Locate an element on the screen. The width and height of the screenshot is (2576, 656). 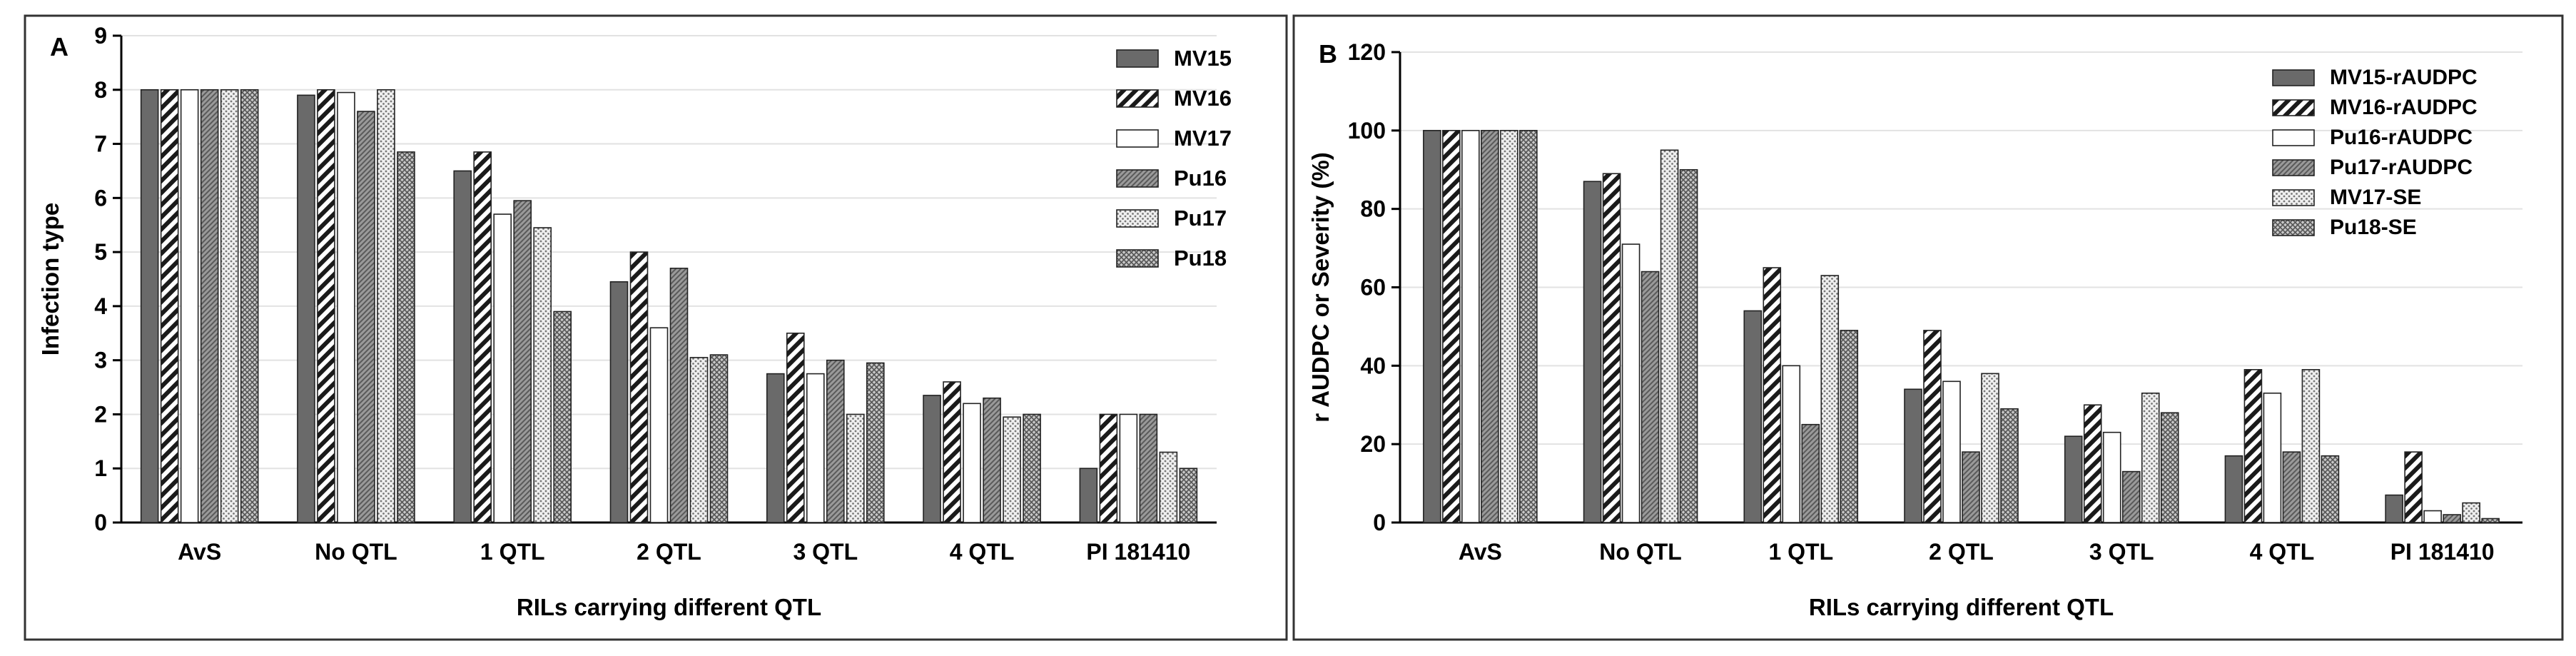
y-tick-label: 100 is located at coordinates (1367, 130).